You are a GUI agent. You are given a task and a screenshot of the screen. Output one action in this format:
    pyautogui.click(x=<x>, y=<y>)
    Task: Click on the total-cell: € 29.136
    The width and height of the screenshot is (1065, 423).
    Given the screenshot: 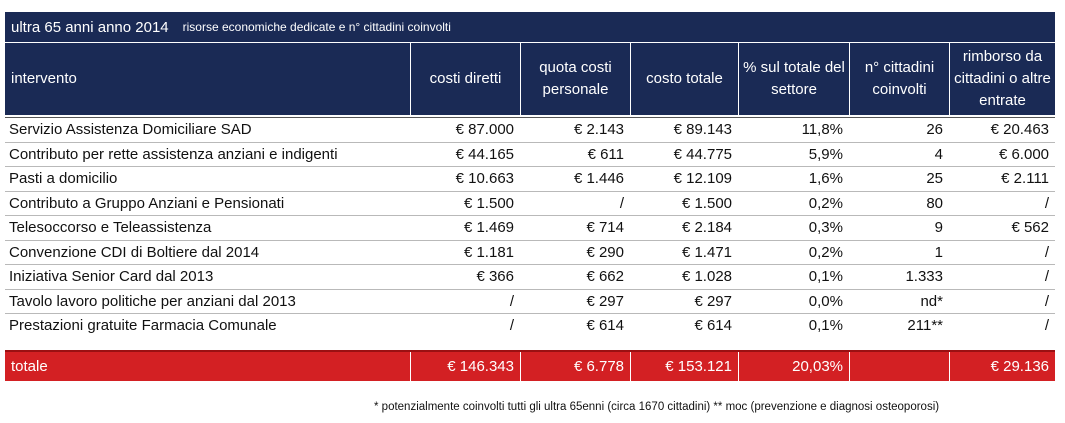 What is the action you would take?
    pyautogui.click(x=1002, y=366)
    